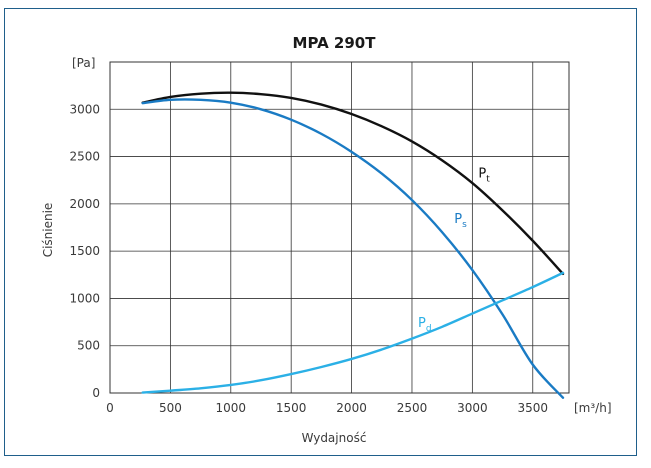 The image size is (651, 468). Describe the element at coordinates (472, 408) in the screenshot. I see `x-tick-label: 3000` at that location.